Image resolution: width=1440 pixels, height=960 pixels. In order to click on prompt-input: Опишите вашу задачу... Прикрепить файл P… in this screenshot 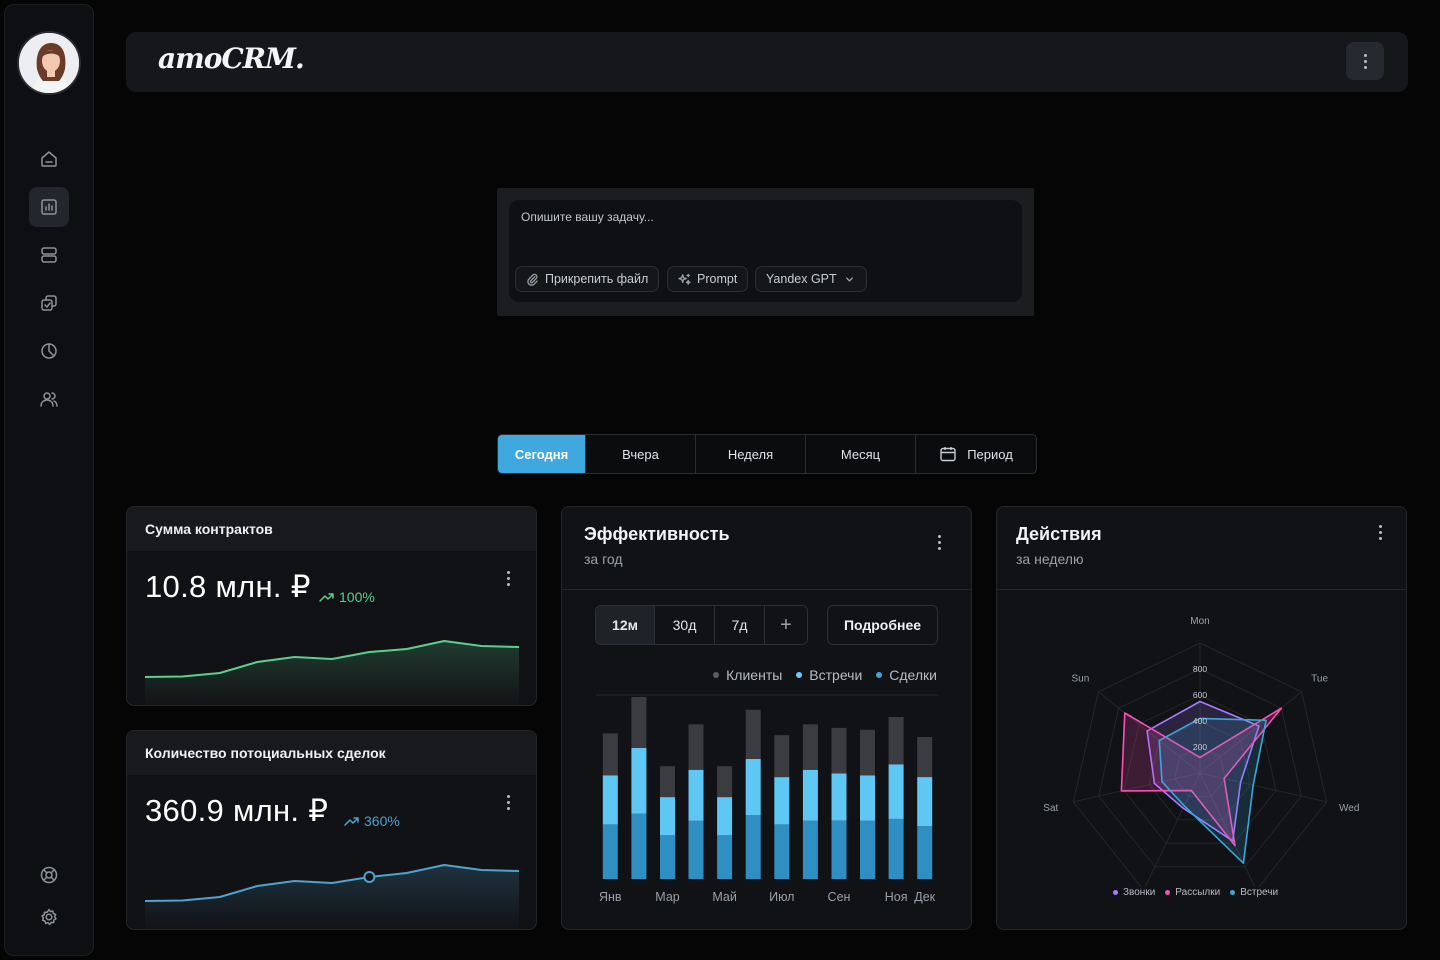, I will do `click(765, 251)`.